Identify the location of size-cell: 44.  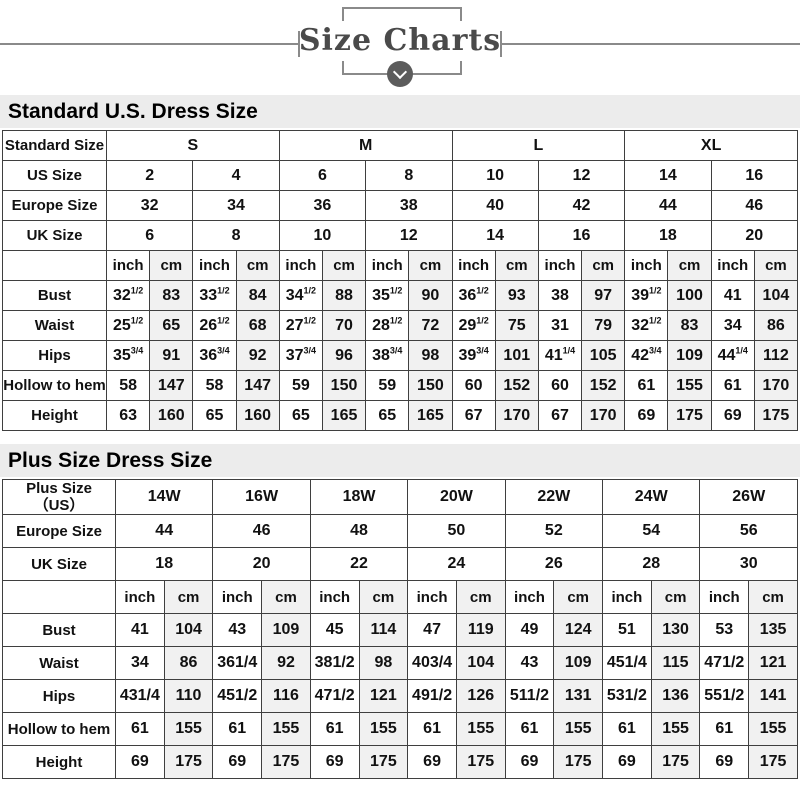
(164, 531).